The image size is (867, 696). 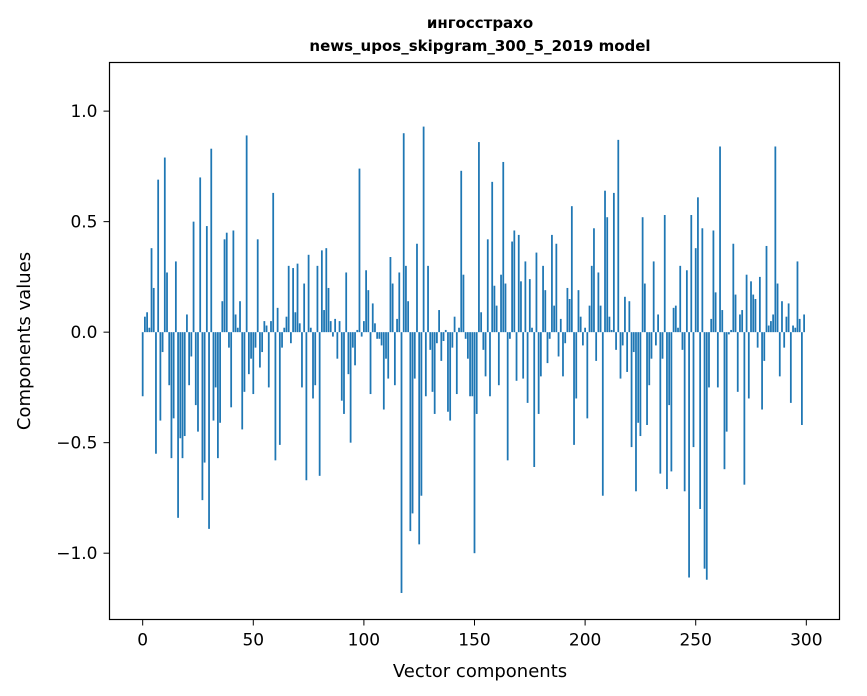 I want to click on y-tick-label: 0.0, so click(x=83, y=333).